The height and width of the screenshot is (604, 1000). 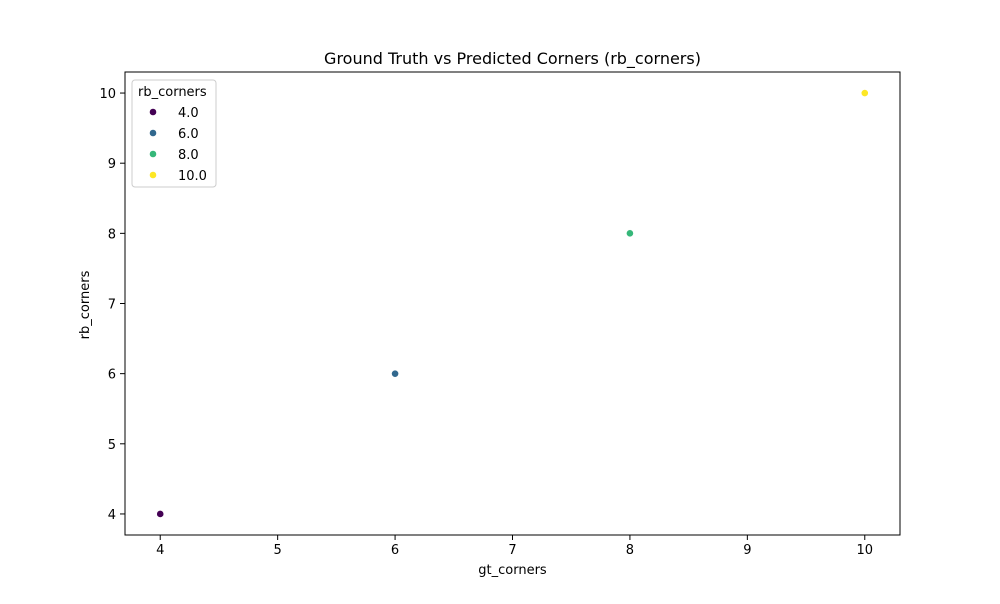 I want to click on y-axis-label: rb_corners, so click(x=85, y=304).